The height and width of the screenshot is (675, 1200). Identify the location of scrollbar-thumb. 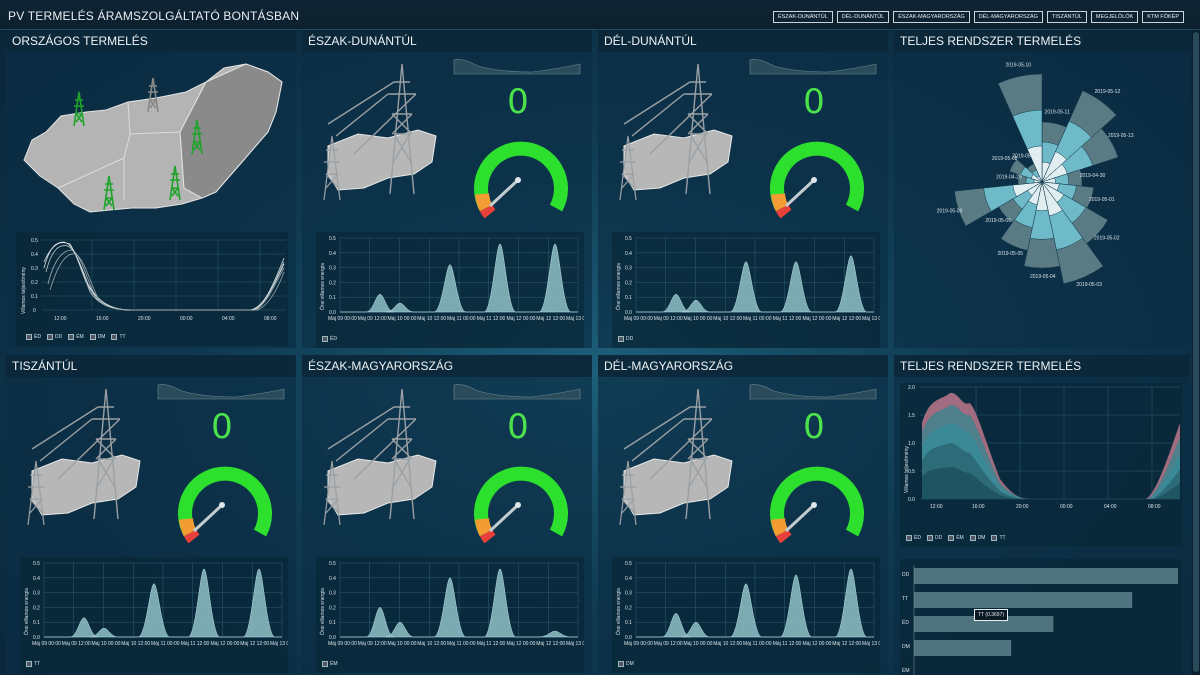
(1196, 352).